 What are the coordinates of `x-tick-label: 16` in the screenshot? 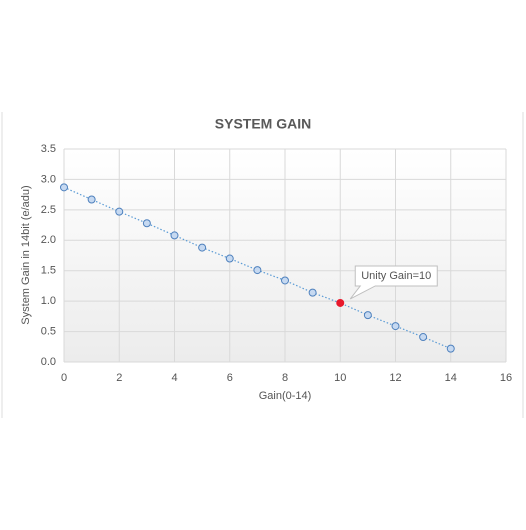 It's located at (506, 378).